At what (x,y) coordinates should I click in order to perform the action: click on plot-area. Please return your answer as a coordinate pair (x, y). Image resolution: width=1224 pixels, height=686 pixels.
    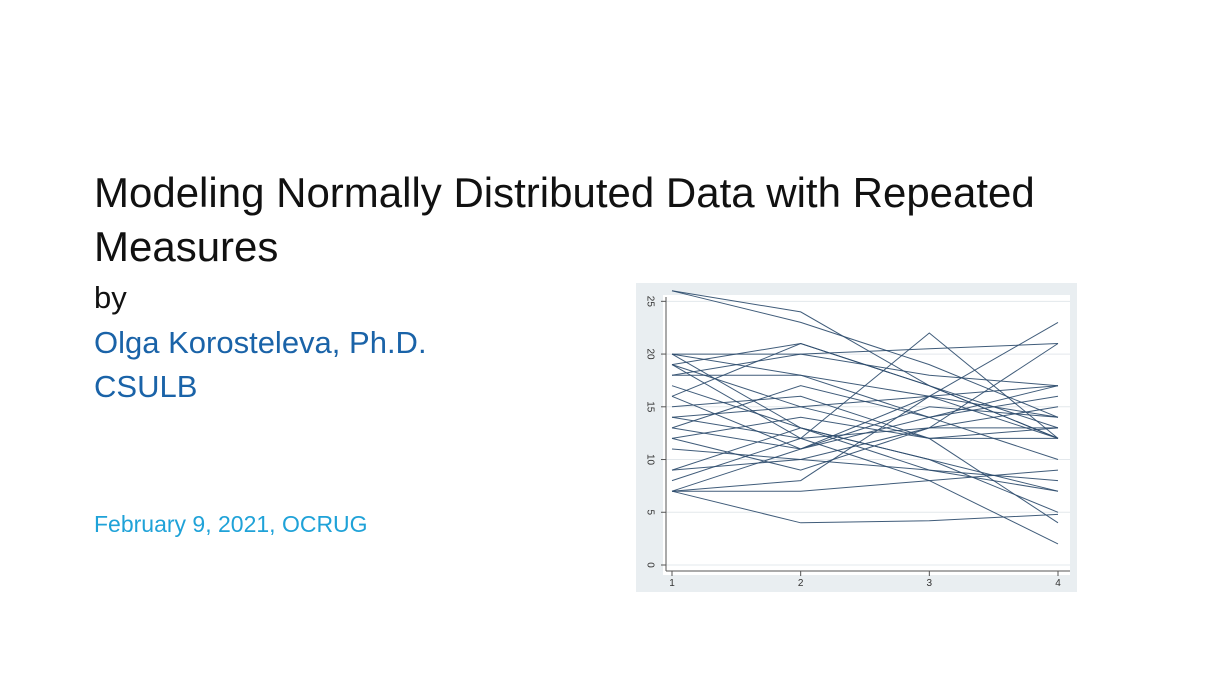
    Looking at the image, I should click on (866, 435).